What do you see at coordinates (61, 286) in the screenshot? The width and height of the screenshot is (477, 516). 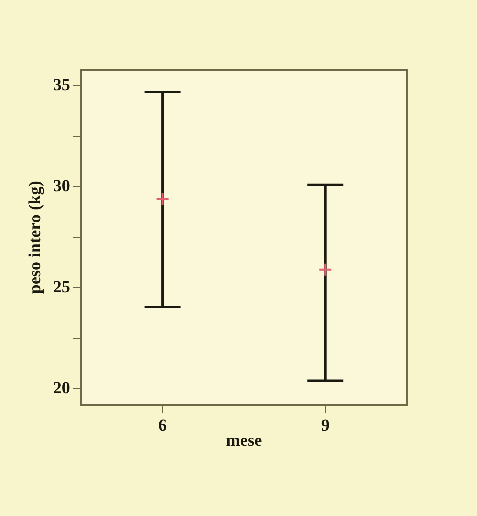 I see `y-tick-label: 25` at bounding box center [61, 286].